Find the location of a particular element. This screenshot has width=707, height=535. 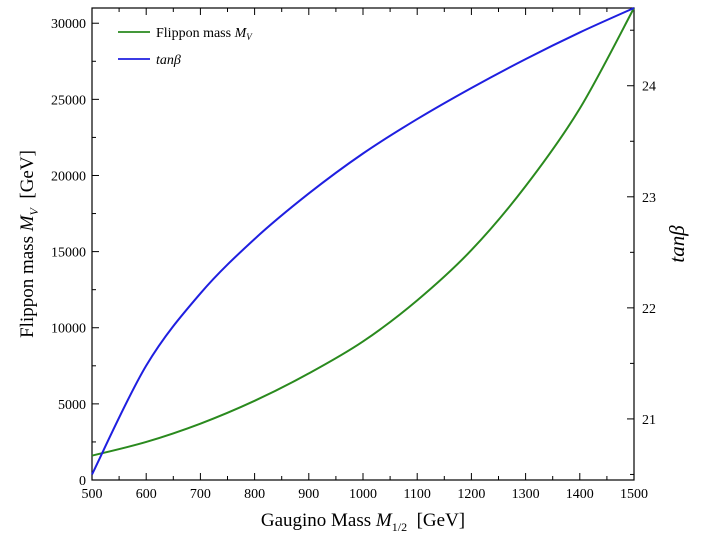

legend-label-flippon-main: Flippon mass is located at coordinates (195, 33).